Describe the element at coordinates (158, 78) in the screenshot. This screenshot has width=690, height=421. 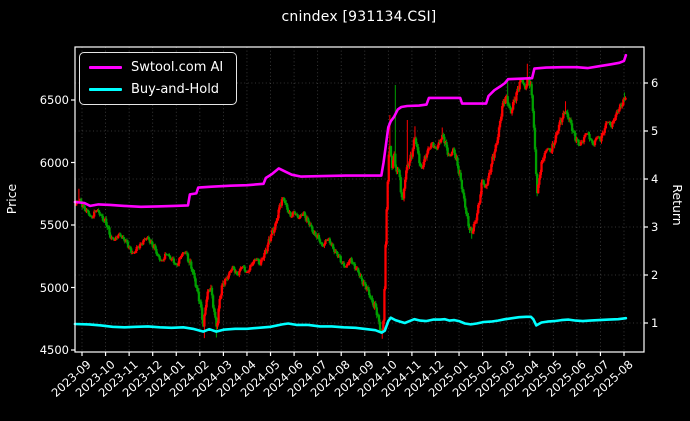
I see `legend: Swtool.com AI Buy-and-Hold` at that location.